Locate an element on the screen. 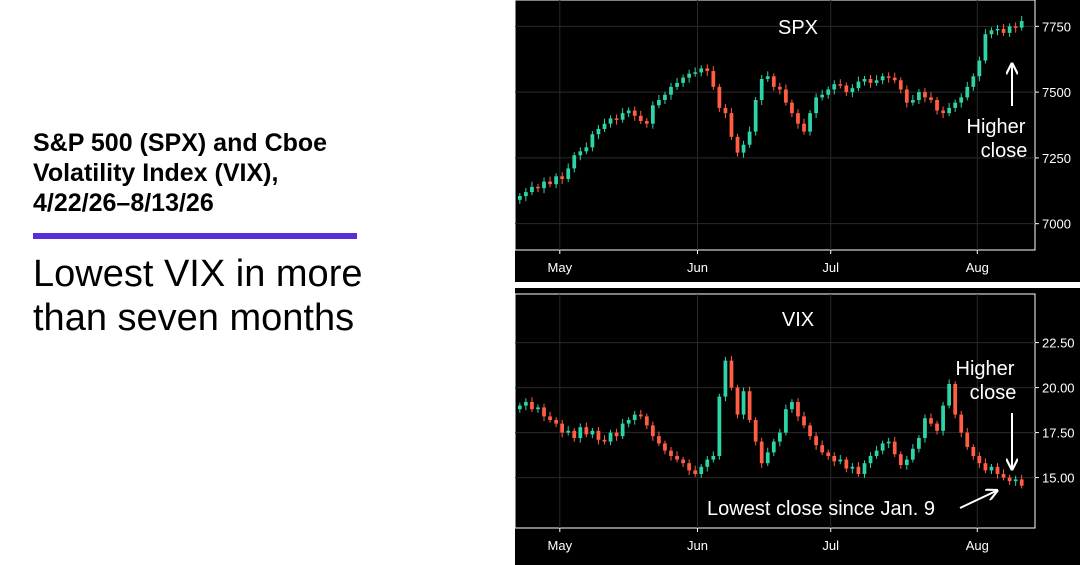 The width and height of the screenshot is (1080, 565). x-tick-label: May is located at coordinates (560, 267).